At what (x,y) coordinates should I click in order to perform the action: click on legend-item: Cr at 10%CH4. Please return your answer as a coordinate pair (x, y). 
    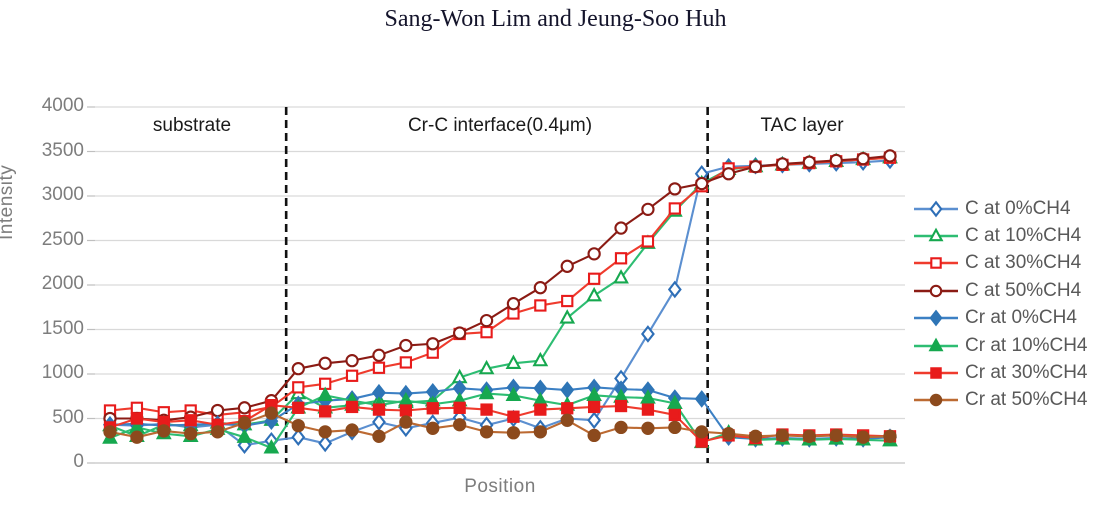
    Looking at the image, I should click on (1000, 345).